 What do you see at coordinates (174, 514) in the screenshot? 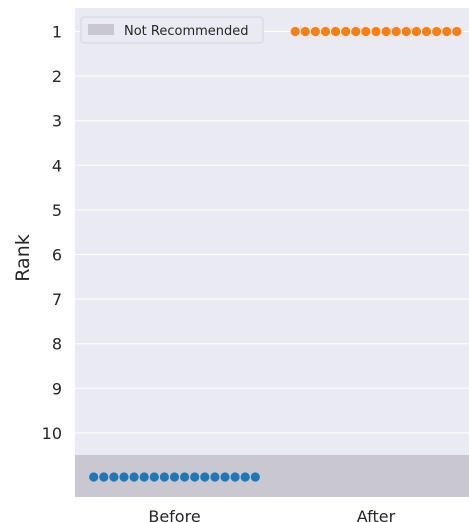
I see `x-tick-label-before: Before` at bounding box center [174, 514].